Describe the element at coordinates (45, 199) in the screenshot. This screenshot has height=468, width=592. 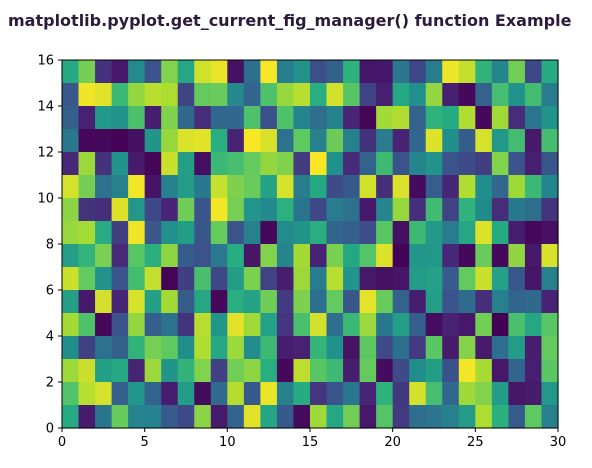
I see `y-tick-label: 10` at that location.